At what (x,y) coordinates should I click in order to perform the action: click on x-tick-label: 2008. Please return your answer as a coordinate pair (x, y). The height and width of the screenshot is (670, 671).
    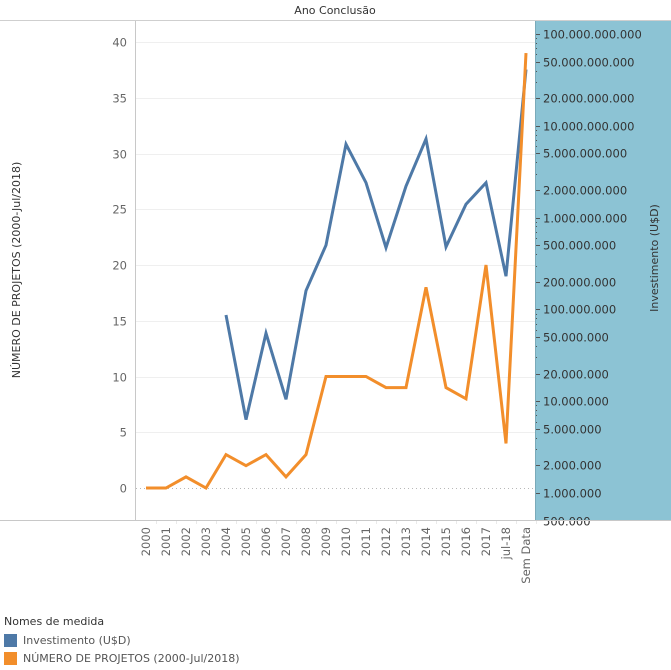
    Looking at the image, I should click on (306, 541).